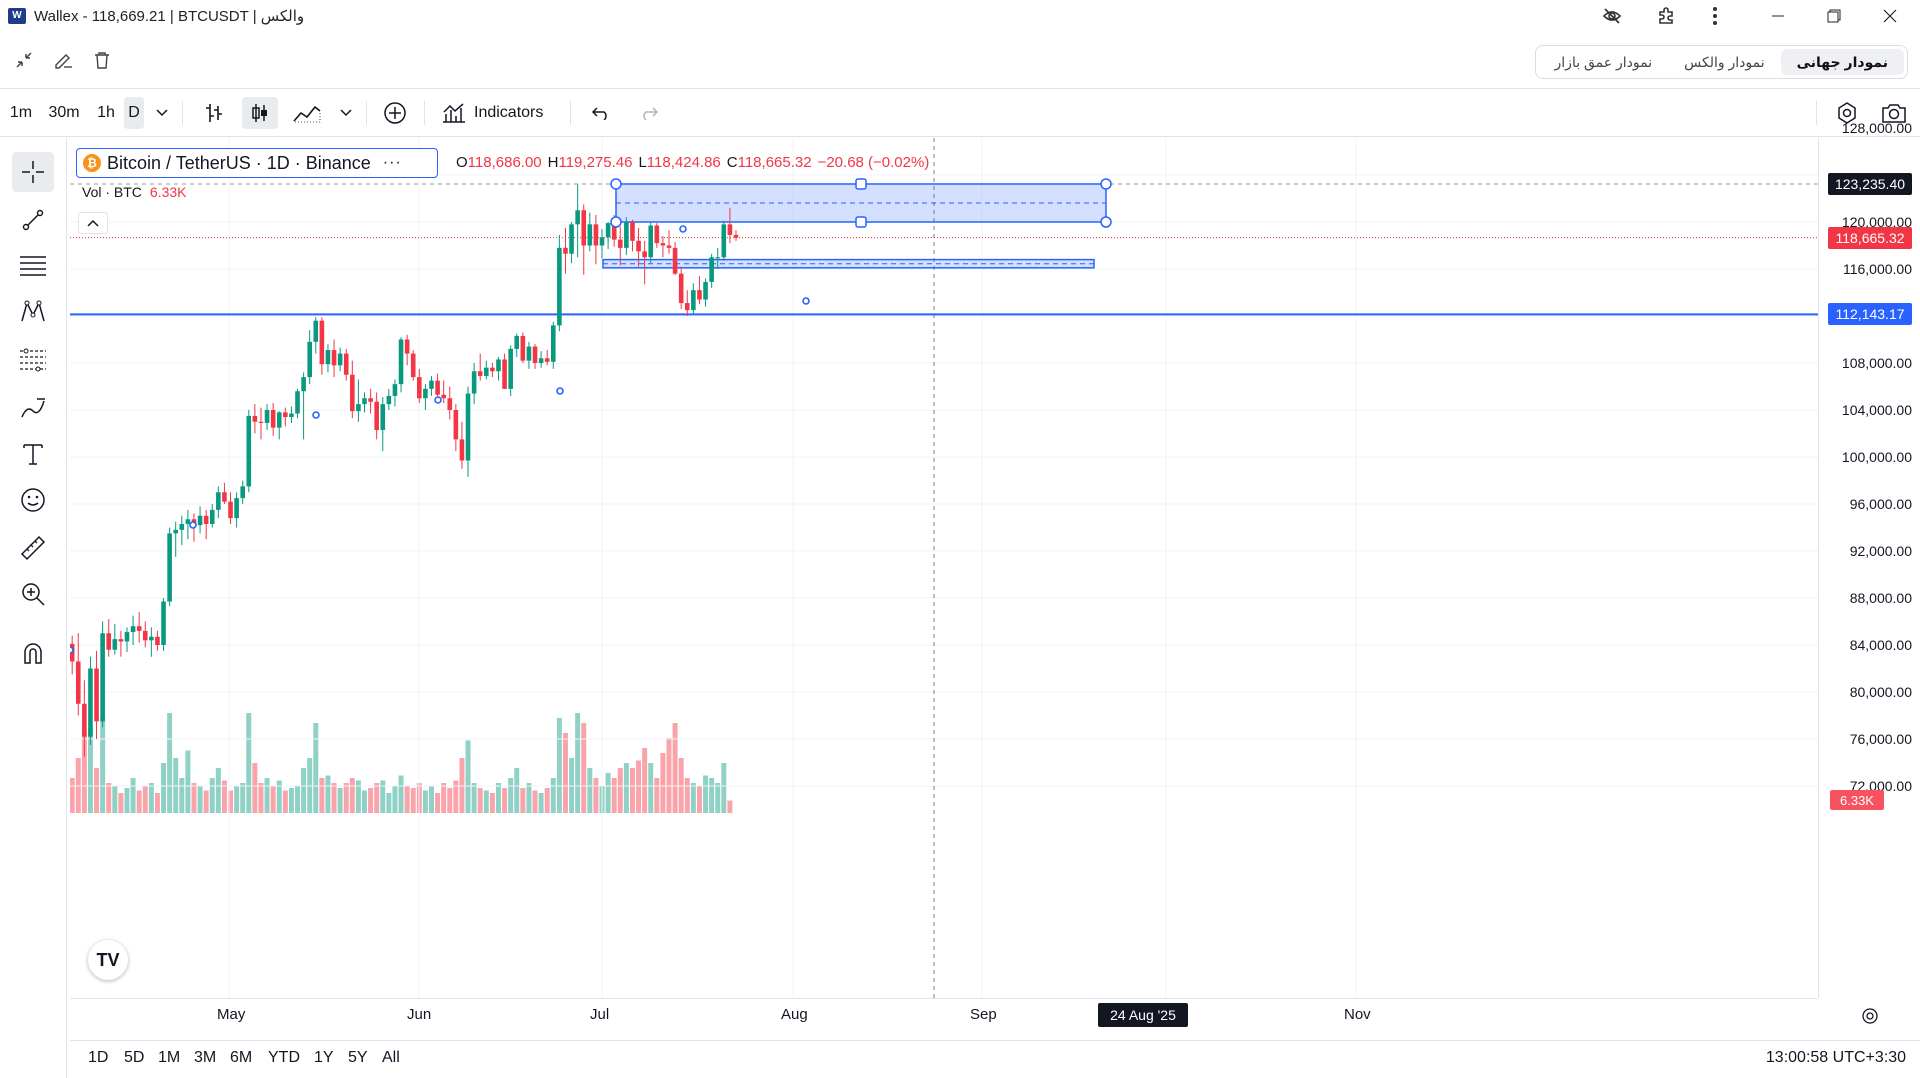 The width and height of the screenshot is (1920, 1078). I want to click on symbol-legend: ₿ Bitcoin / TetherUS · 1D · Binance ···, so click(257, 163).